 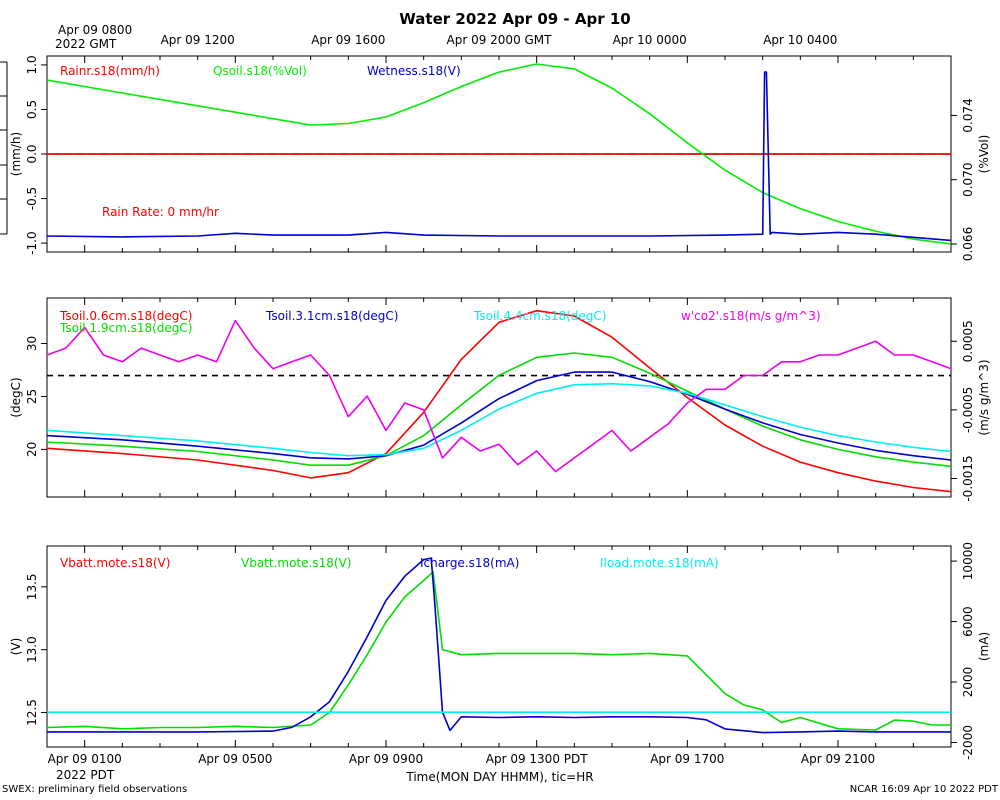 What do you see at coordinates (235, 759) in the screenshot?
I see `bottom-time-label: Apr 09 0500` at bounding box center [235, 759].